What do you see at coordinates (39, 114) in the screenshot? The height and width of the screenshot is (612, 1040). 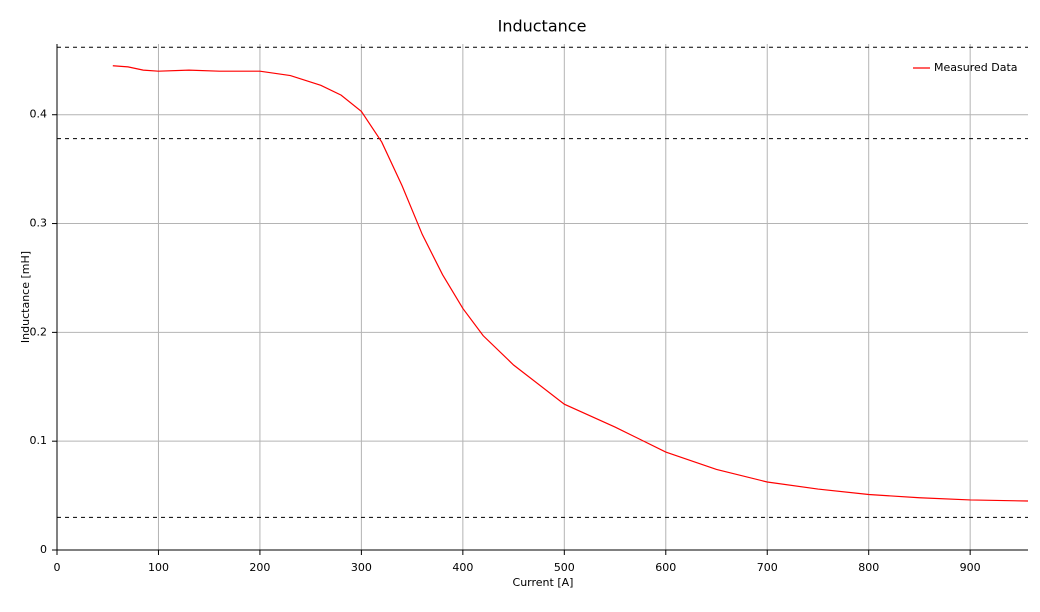 I see `y-tick-label: 0.4` at bounding box center [39, 114].